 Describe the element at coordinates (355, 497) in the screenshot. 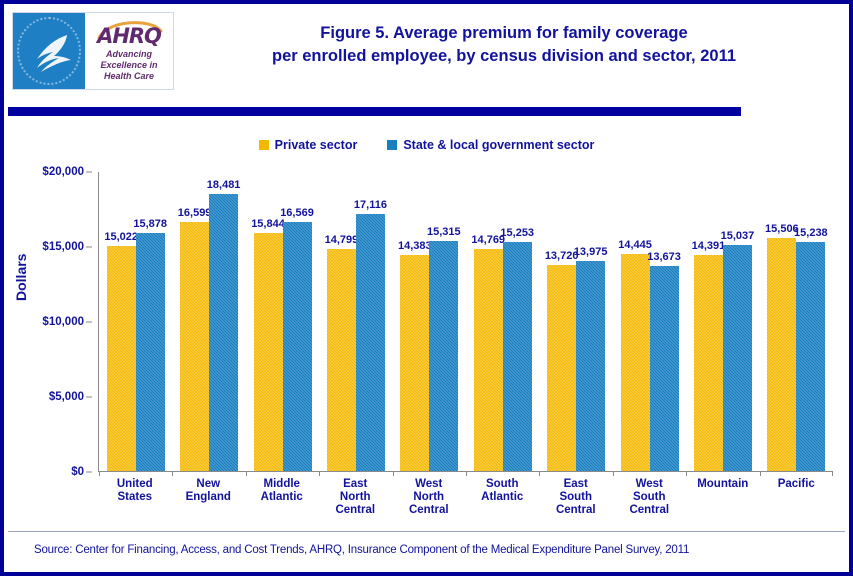

I see `x-axis-category-line: North` at that location.